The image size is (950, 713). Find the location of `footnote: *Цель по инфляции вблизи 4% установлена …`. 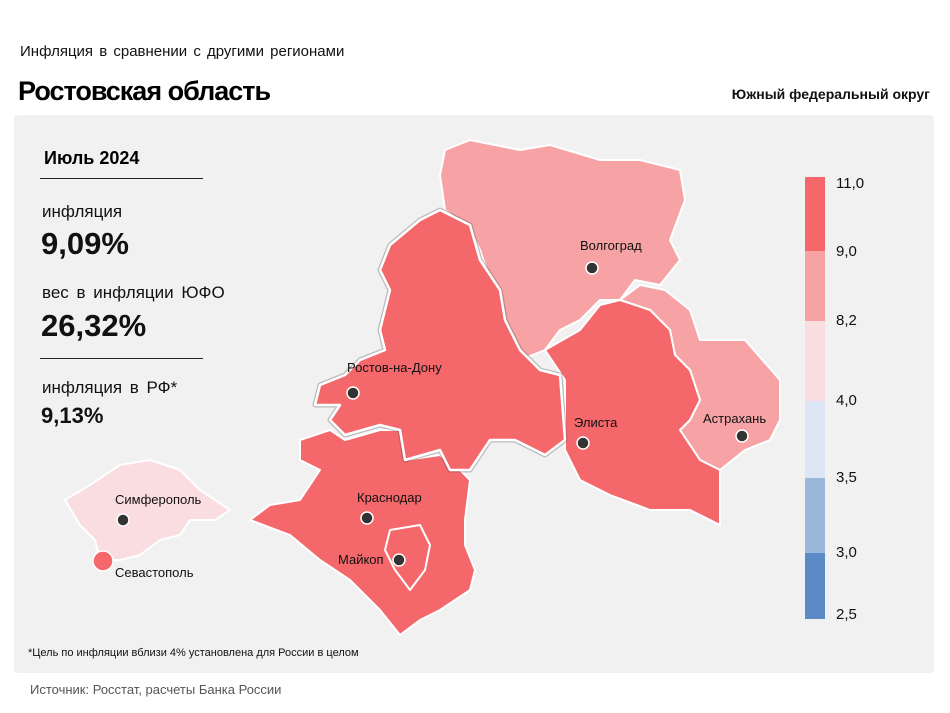

footnote: *Цель по инфляции вблизи 4% установлена … is located at coordinates (193, 653).